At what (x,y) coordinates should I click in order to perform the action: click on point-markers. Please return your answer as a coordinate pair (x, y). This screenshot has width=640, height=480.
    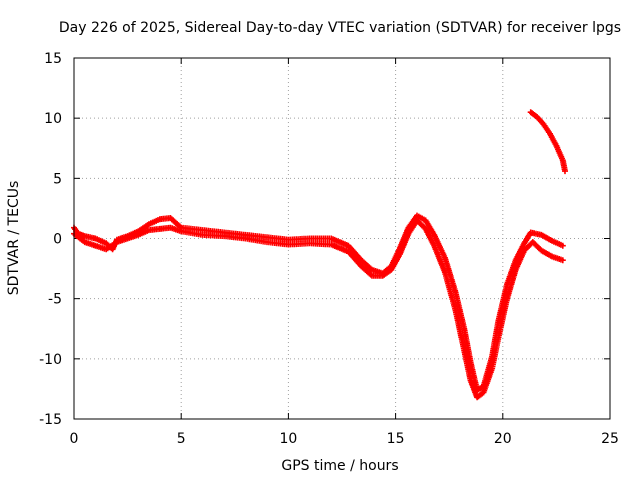
    Looking at the image, I should click on (547, 142).